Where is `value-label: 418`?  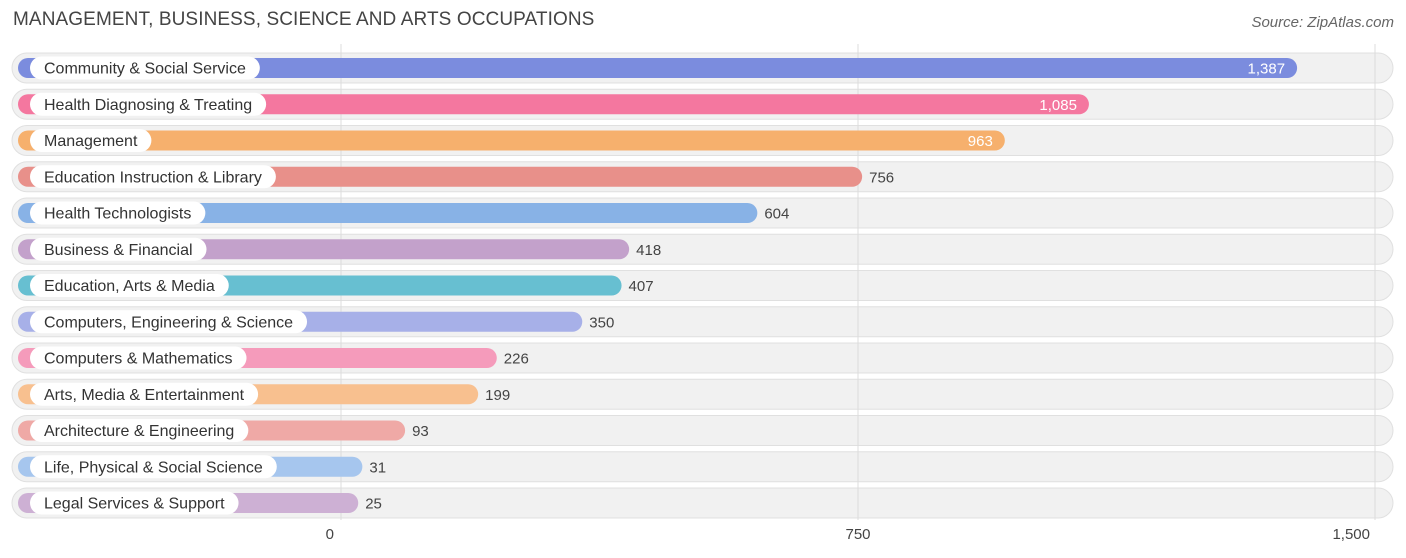 value-label: 418 is located at coordinates (648, 250).